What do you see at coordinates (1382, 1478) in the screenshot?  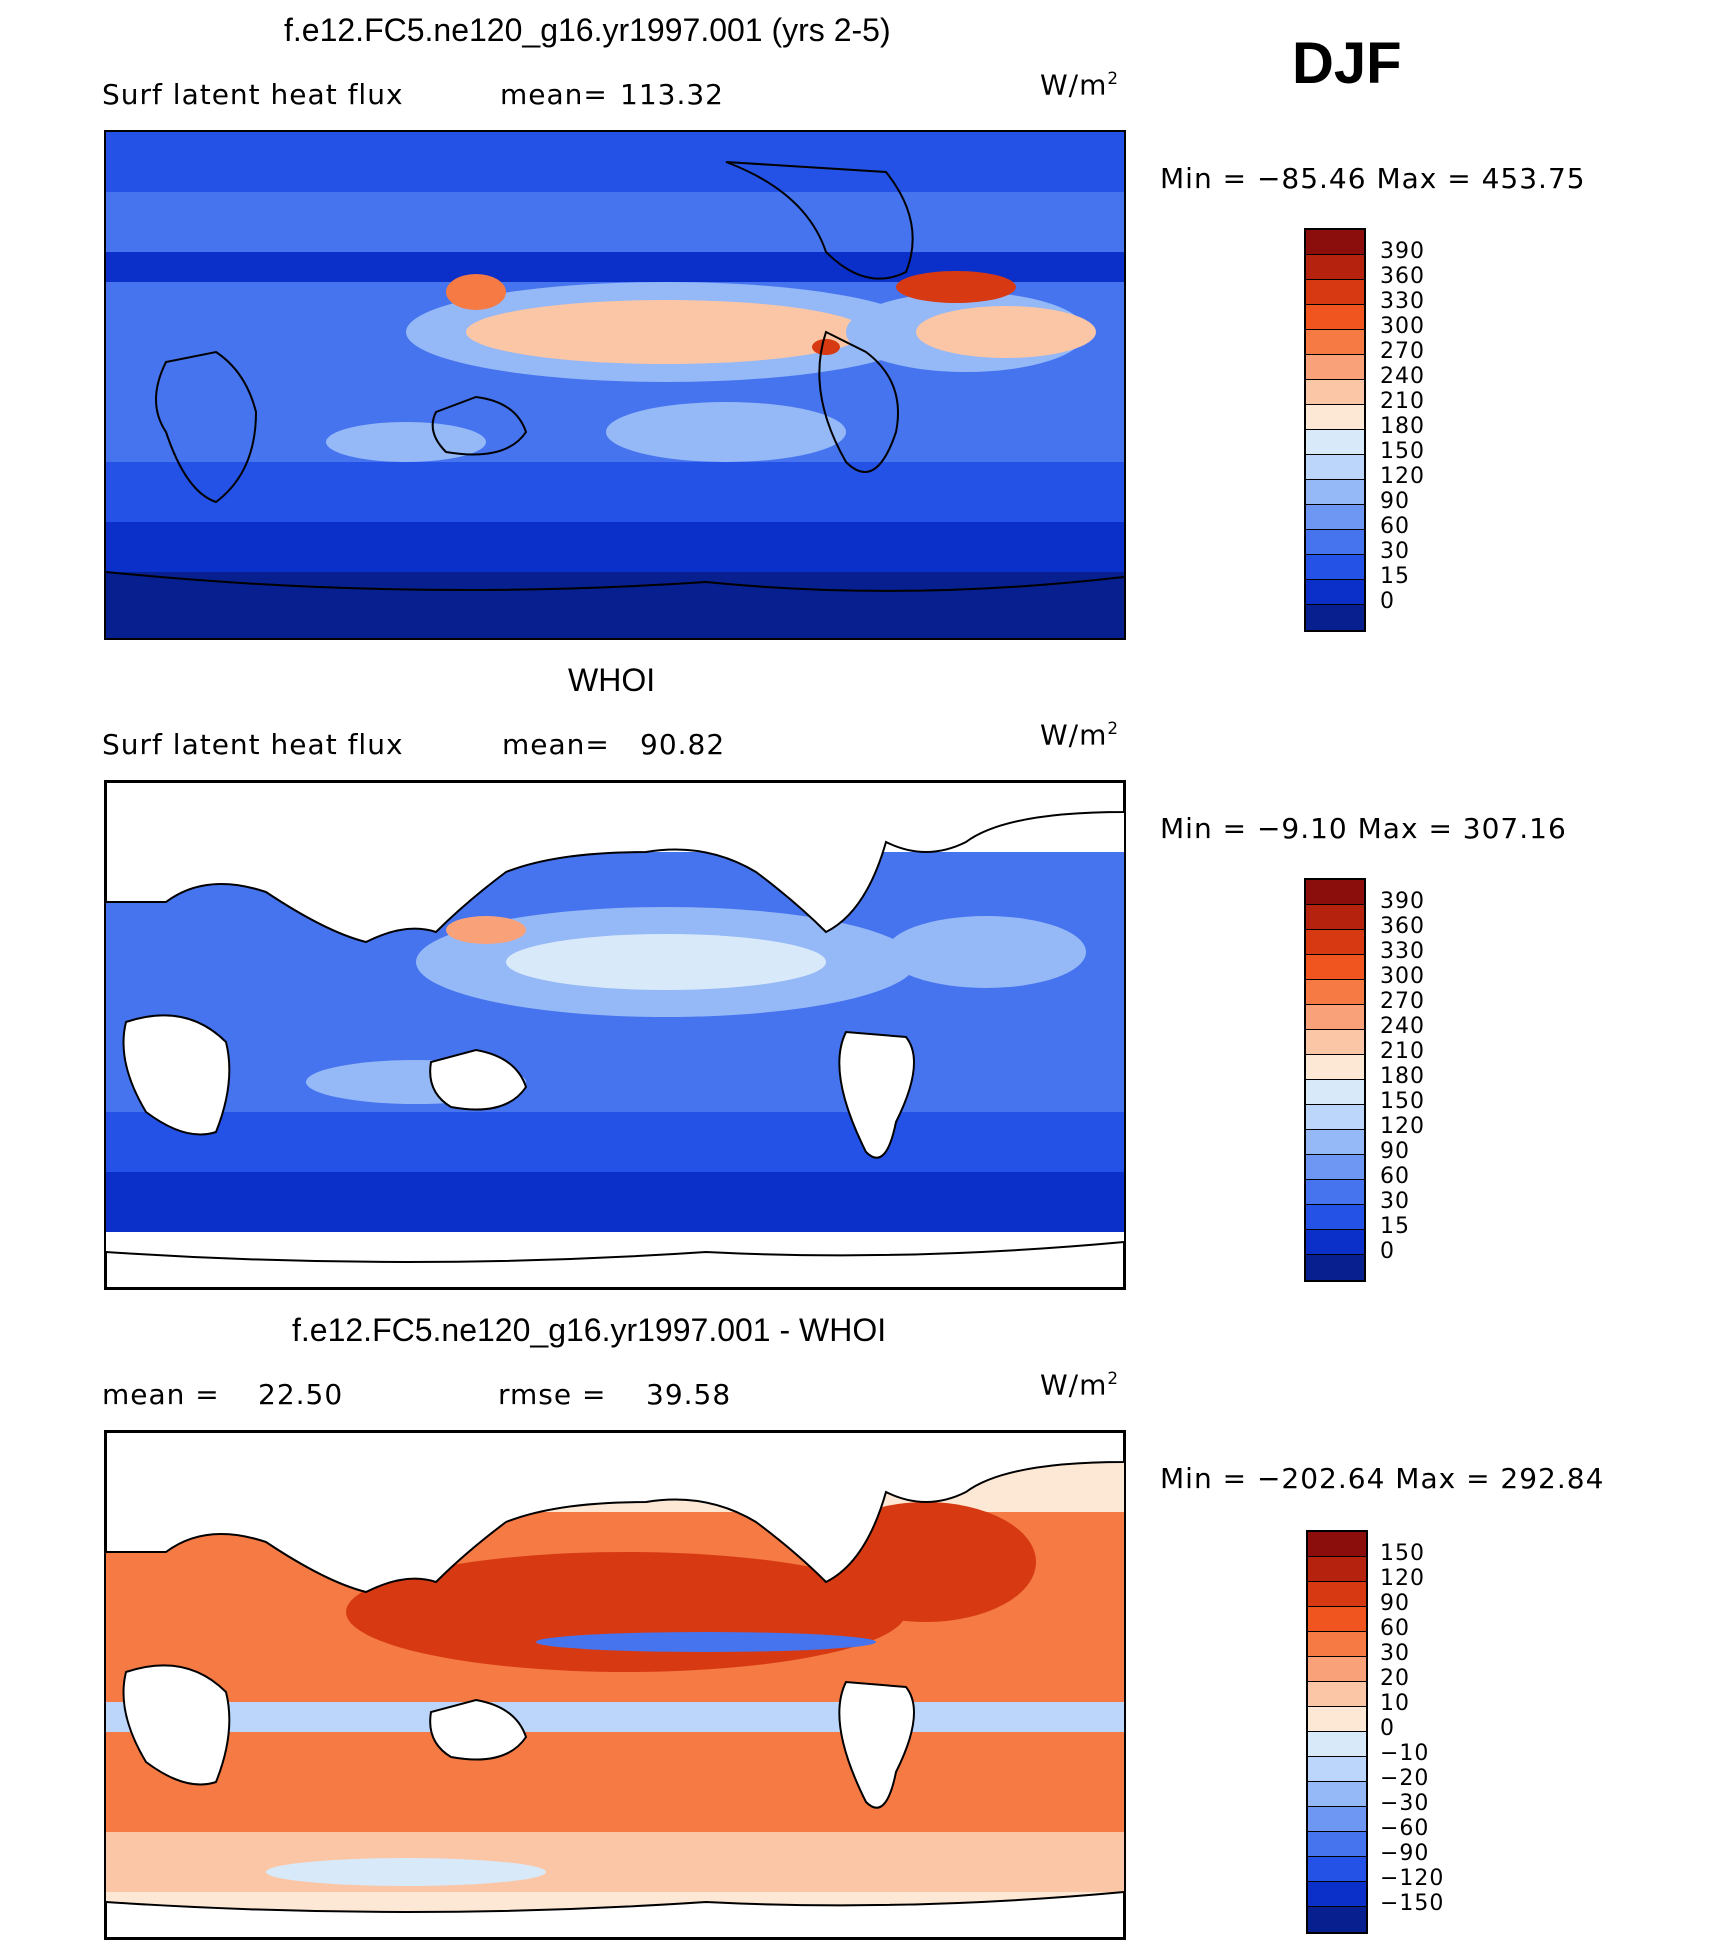 I see `panel3-minmax: Min = −202.64 Max = 292.84` at bounding box center [1382, 1478].